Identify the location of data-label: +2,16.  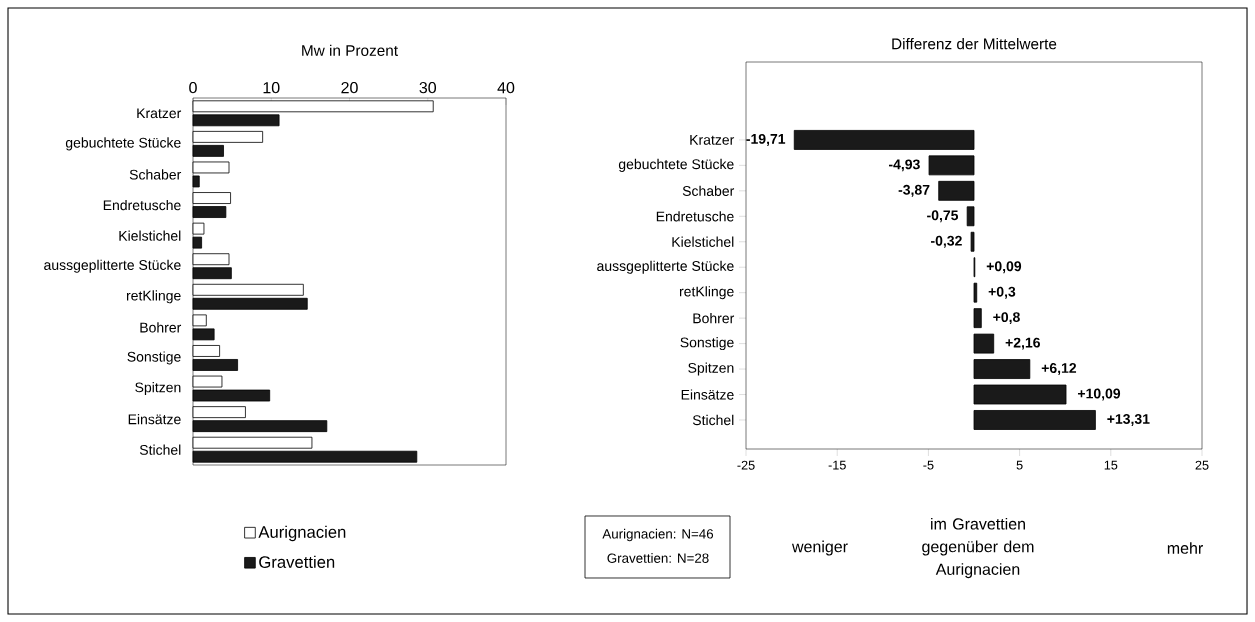
(1022, 343).